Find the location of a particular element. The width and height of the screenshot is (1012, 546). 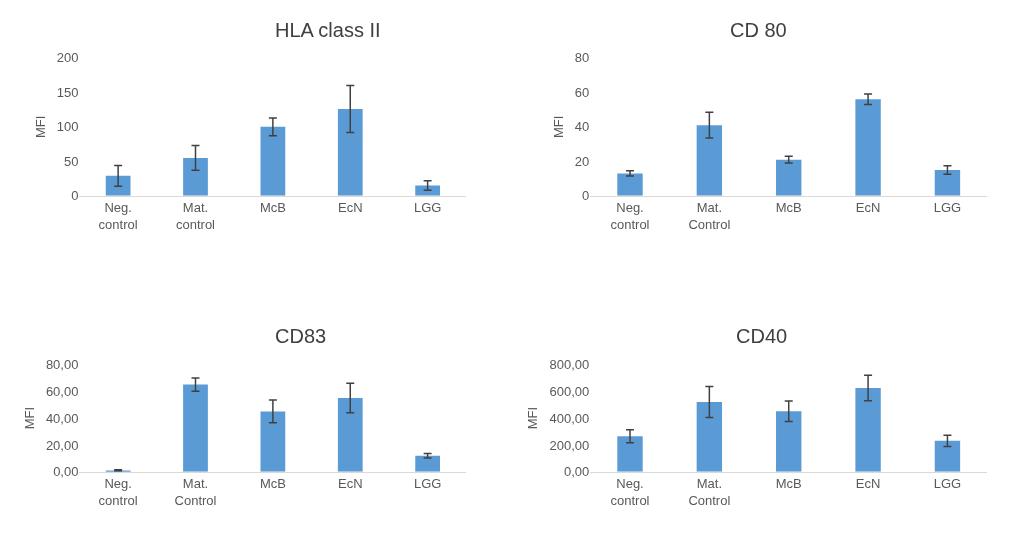

y-tick-label: 200 is located at coordinates (67, 58).